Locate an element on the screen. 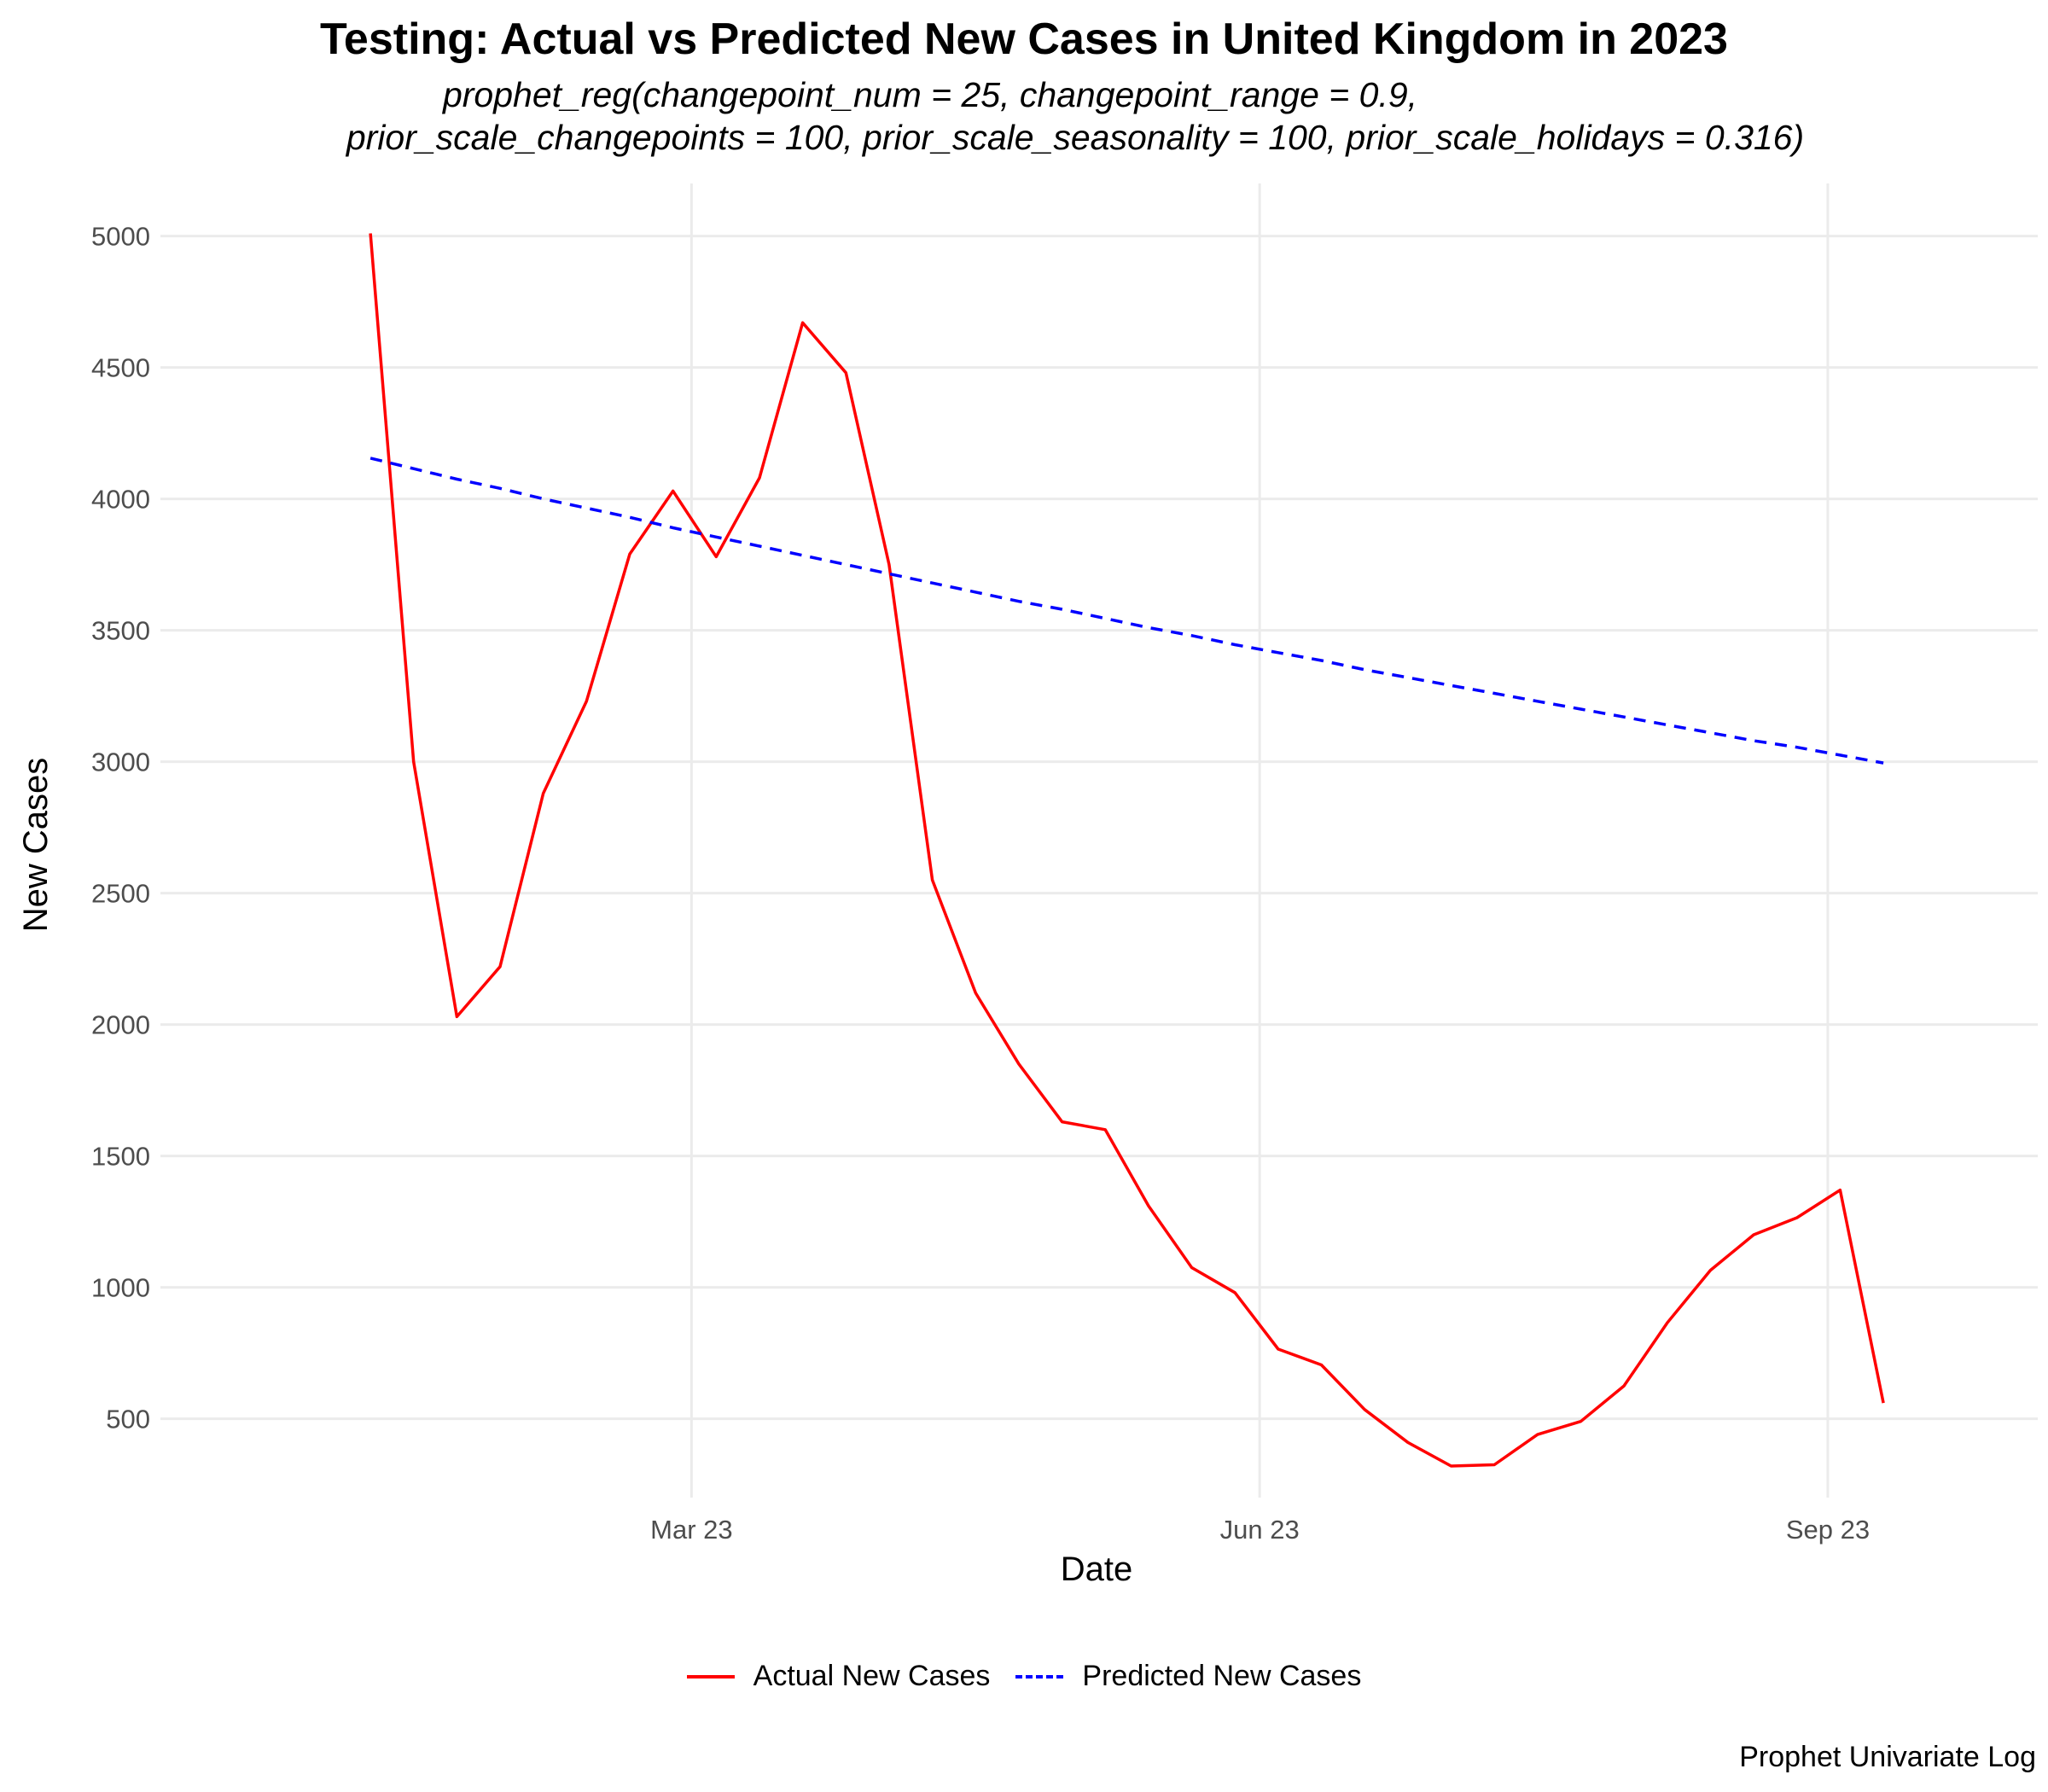 This screenshot has height=1792, width=2048. y-tick-label-500: 500 is located at coordinates (128, 1419).